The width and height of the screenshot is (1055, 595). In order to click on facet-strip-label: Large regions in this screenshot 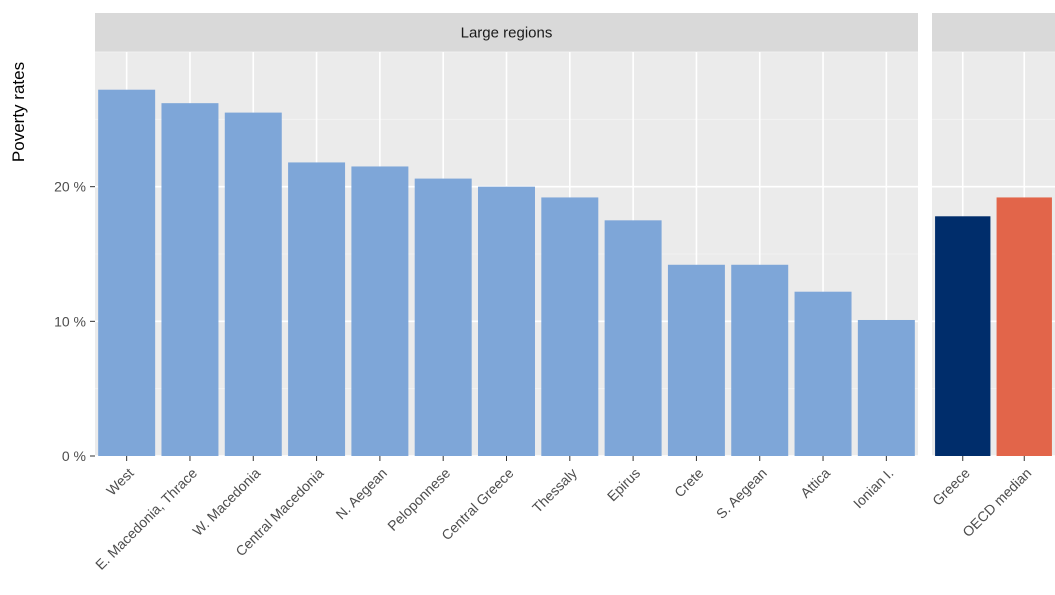, I will do `click(507, 33)`.